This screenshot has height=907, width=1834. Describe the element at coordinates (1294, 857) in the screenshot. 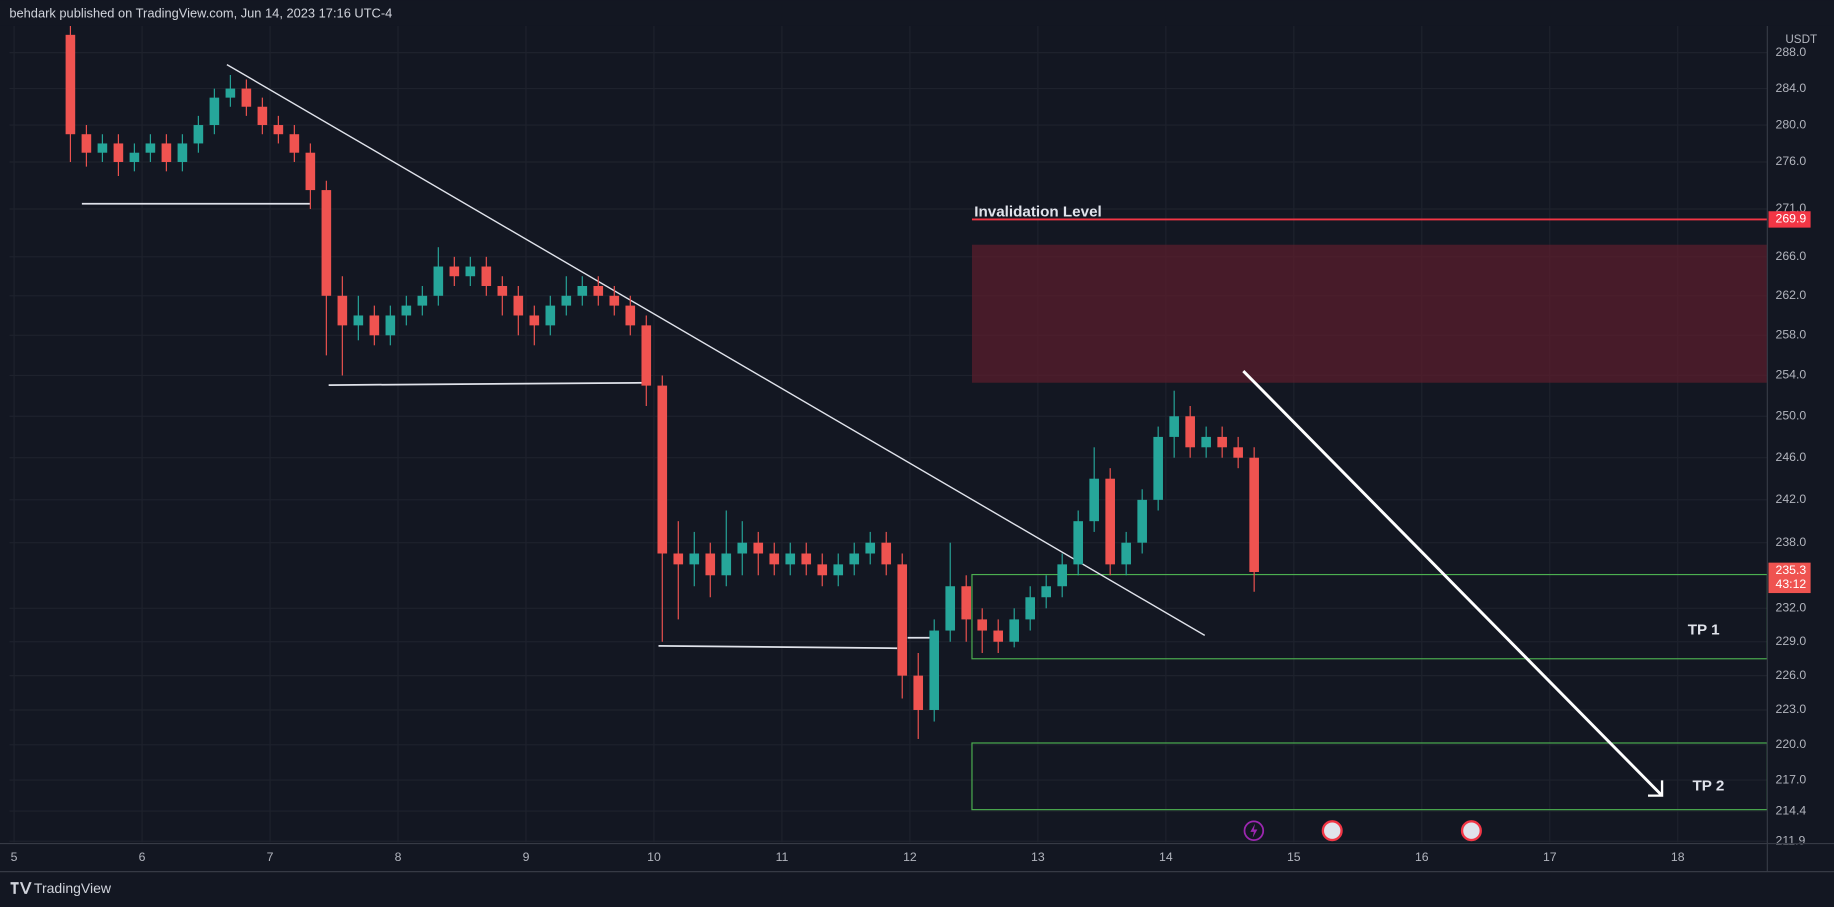

I see `x-tick-label: 15` at that location.